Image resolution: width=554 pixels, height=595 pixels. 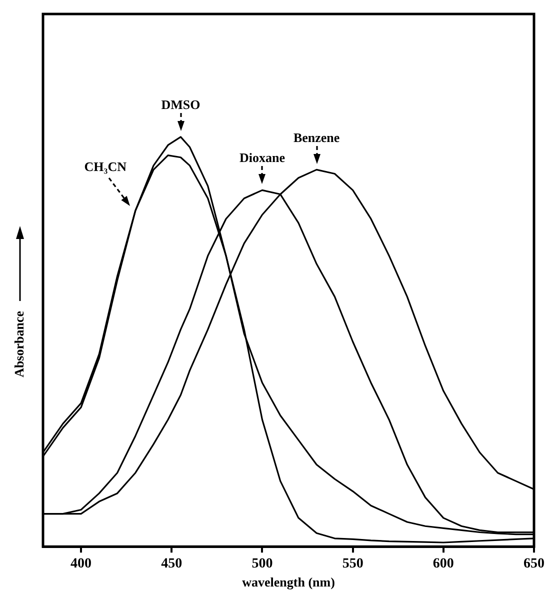 I want to click on x-axis-title: wavelength (nm), so click(x=288, y=582).